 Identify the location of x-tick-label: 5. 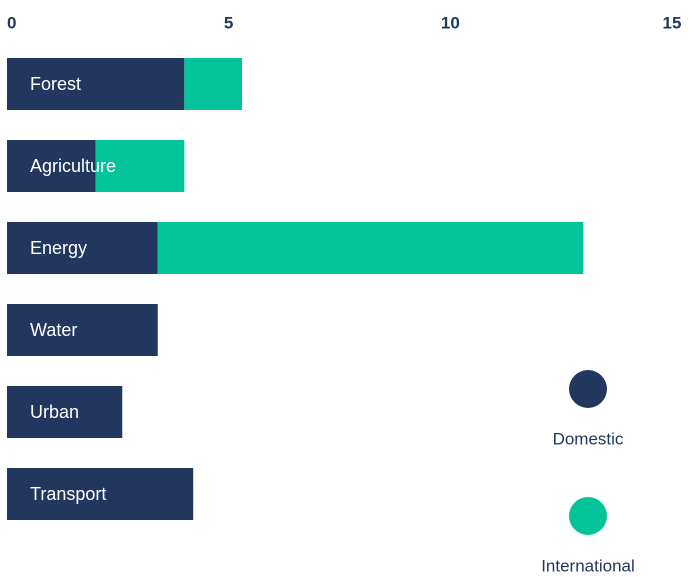
(228, 22).